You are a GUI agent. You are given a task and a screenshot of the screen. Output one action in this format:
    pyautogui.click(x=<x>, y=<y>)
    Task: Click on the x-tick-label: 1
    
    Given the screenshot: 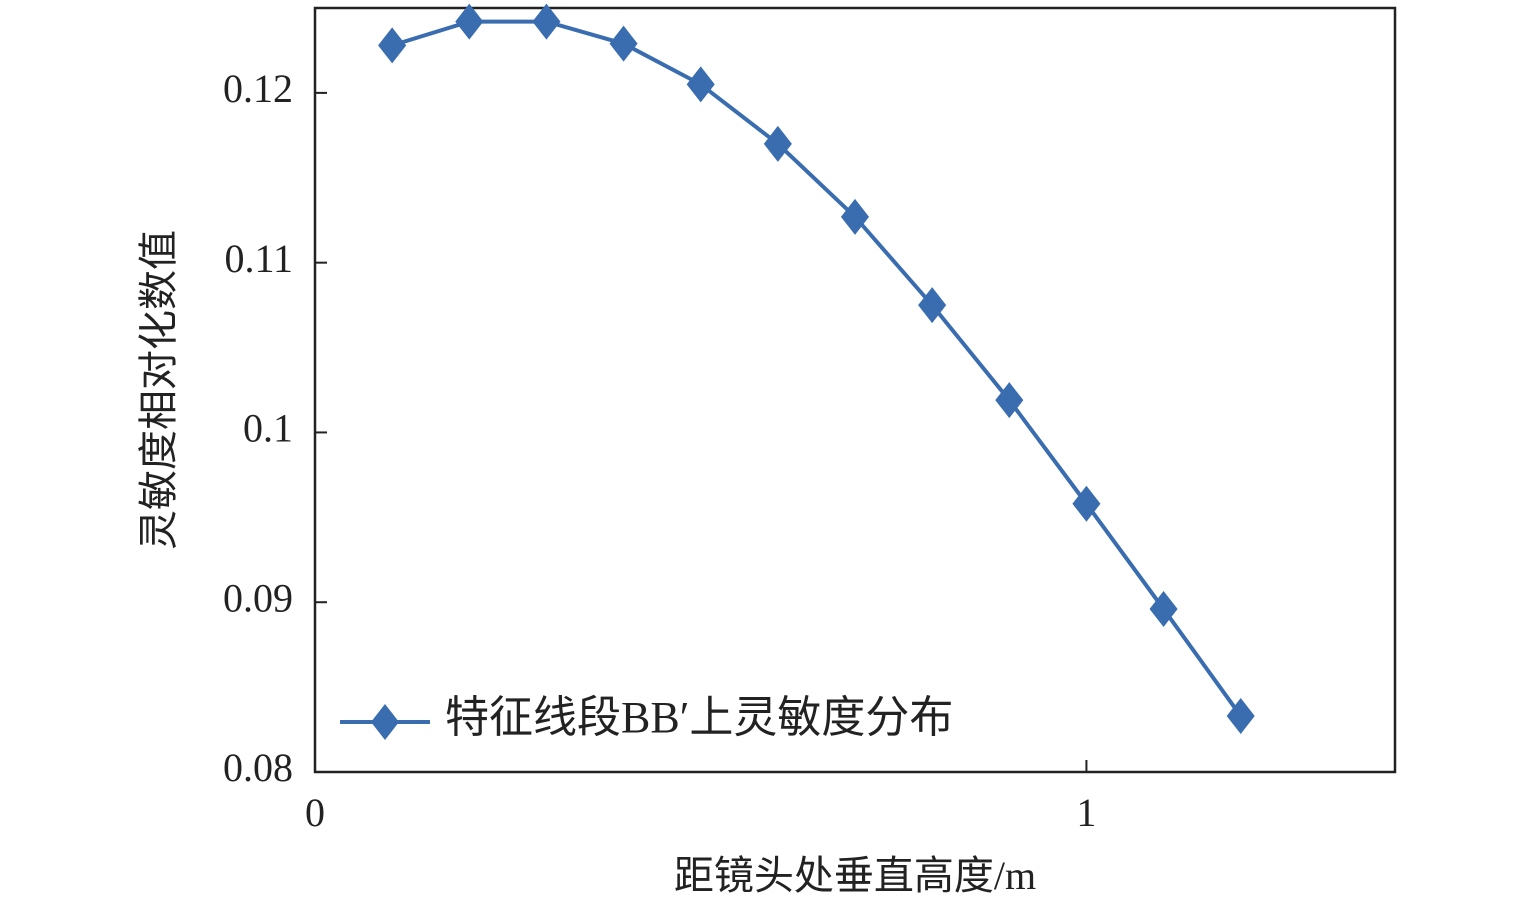 What is the action you would take?
    pyautogui.click(x=1086, y=812)
    